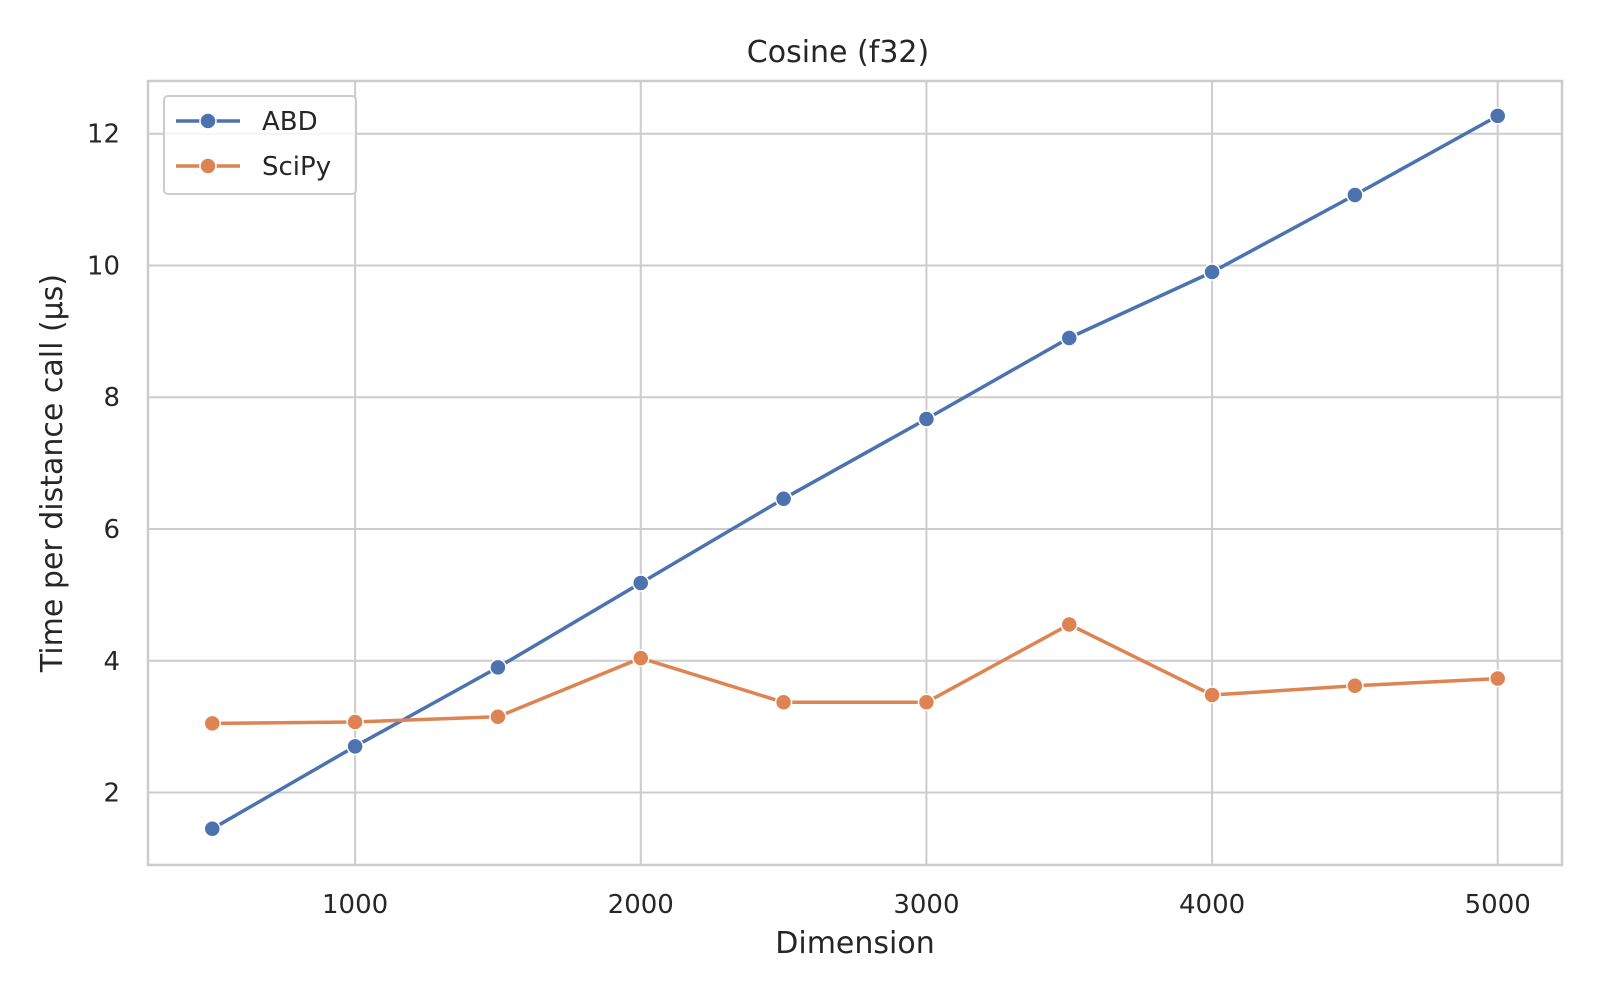 This screenshot has width=1600, height=1000. I want to click on legend-item: SciPy, so click(253, 167).